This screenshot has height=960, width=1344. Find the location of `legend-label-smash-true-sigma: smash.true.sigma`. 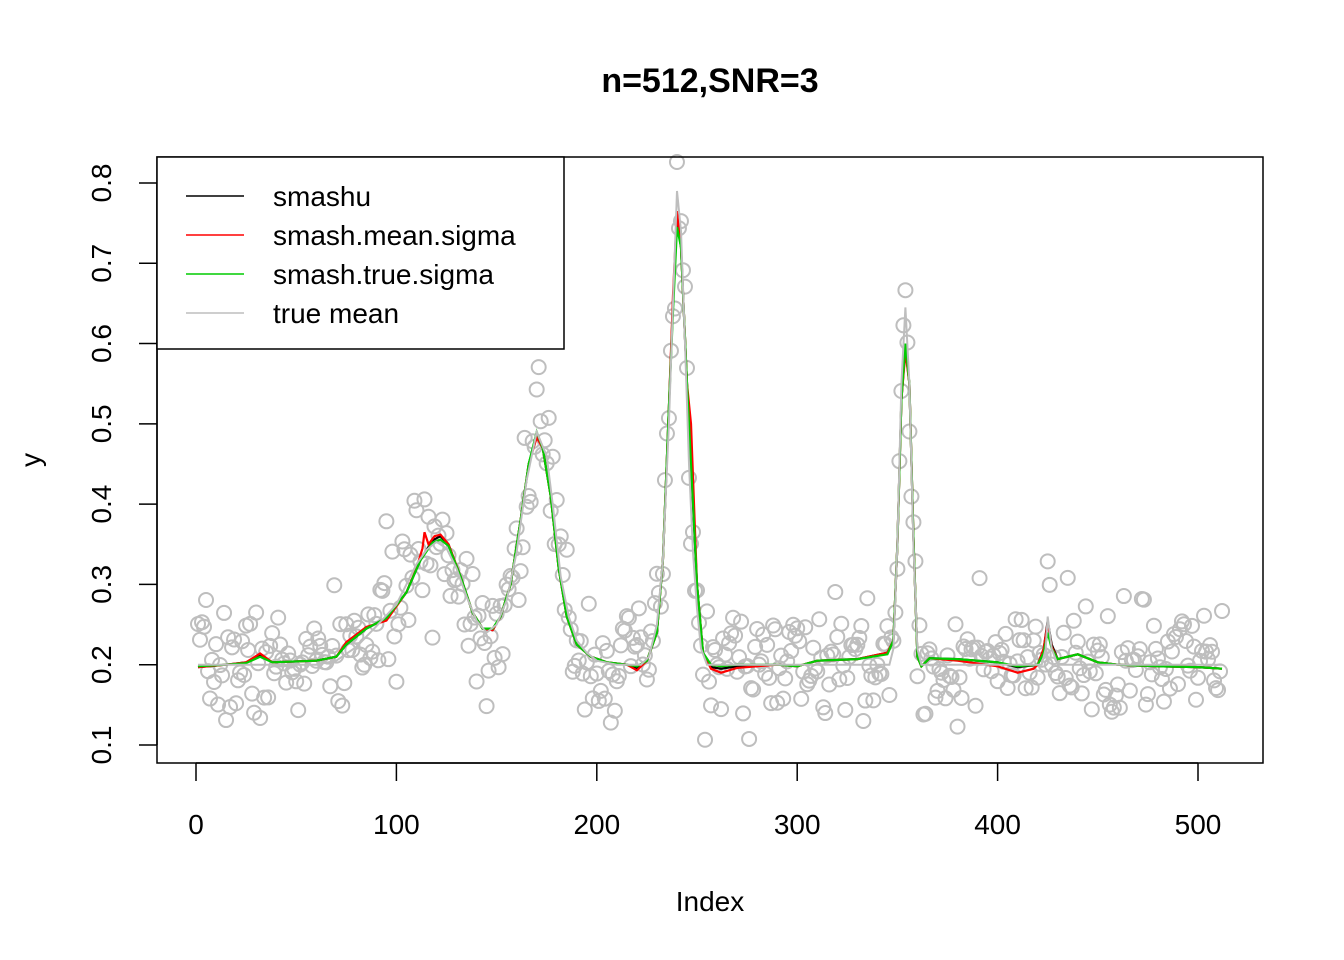

legend-label-smash-true-sigma: smash.true.sigma is located at coordinates (383, 274).